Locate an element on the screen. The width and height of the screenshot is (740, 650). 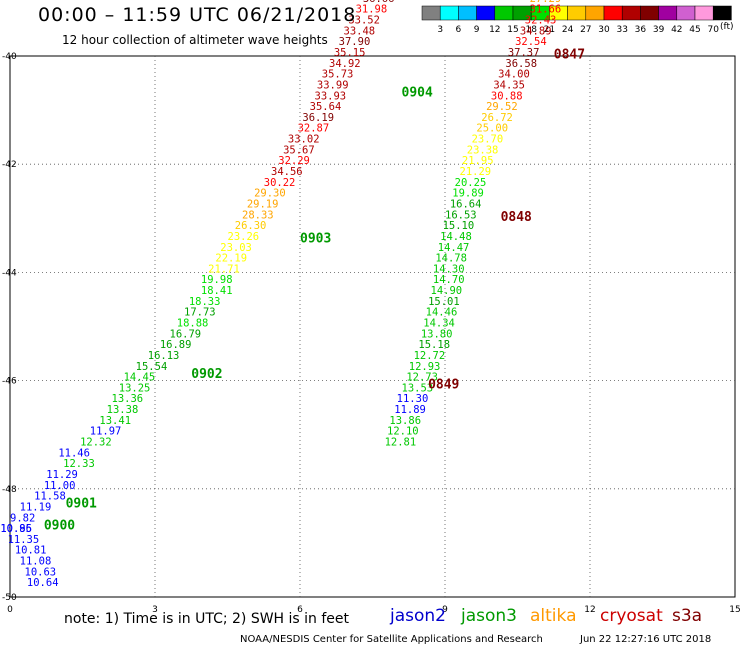
legend-tick-label: 27 is located at coordinates (585, 30).